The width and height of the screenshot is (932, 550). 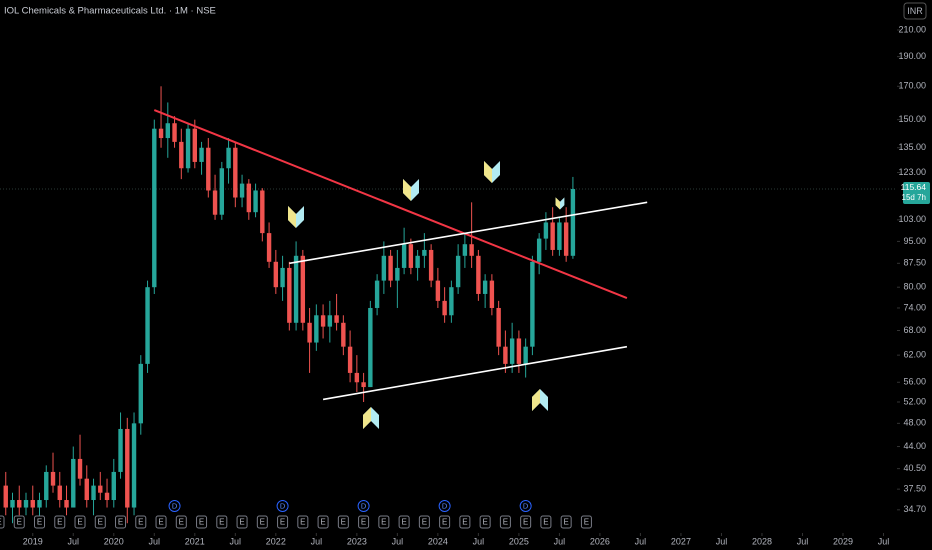 I want to click on y-tick-label: 48.00, so click(x=914, y=423).